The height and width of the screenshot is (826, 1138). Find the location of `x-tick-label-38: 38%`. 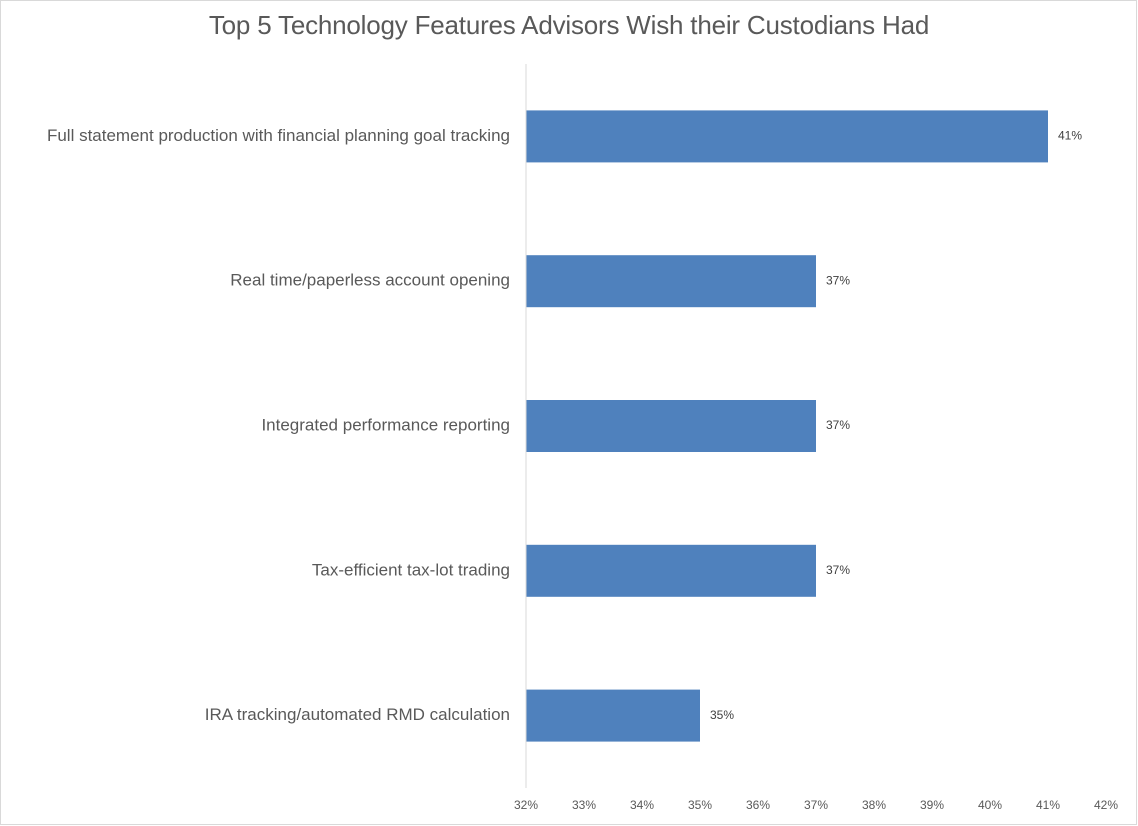

x-tick-label-38: 38% is located at coordinates (874, 805).